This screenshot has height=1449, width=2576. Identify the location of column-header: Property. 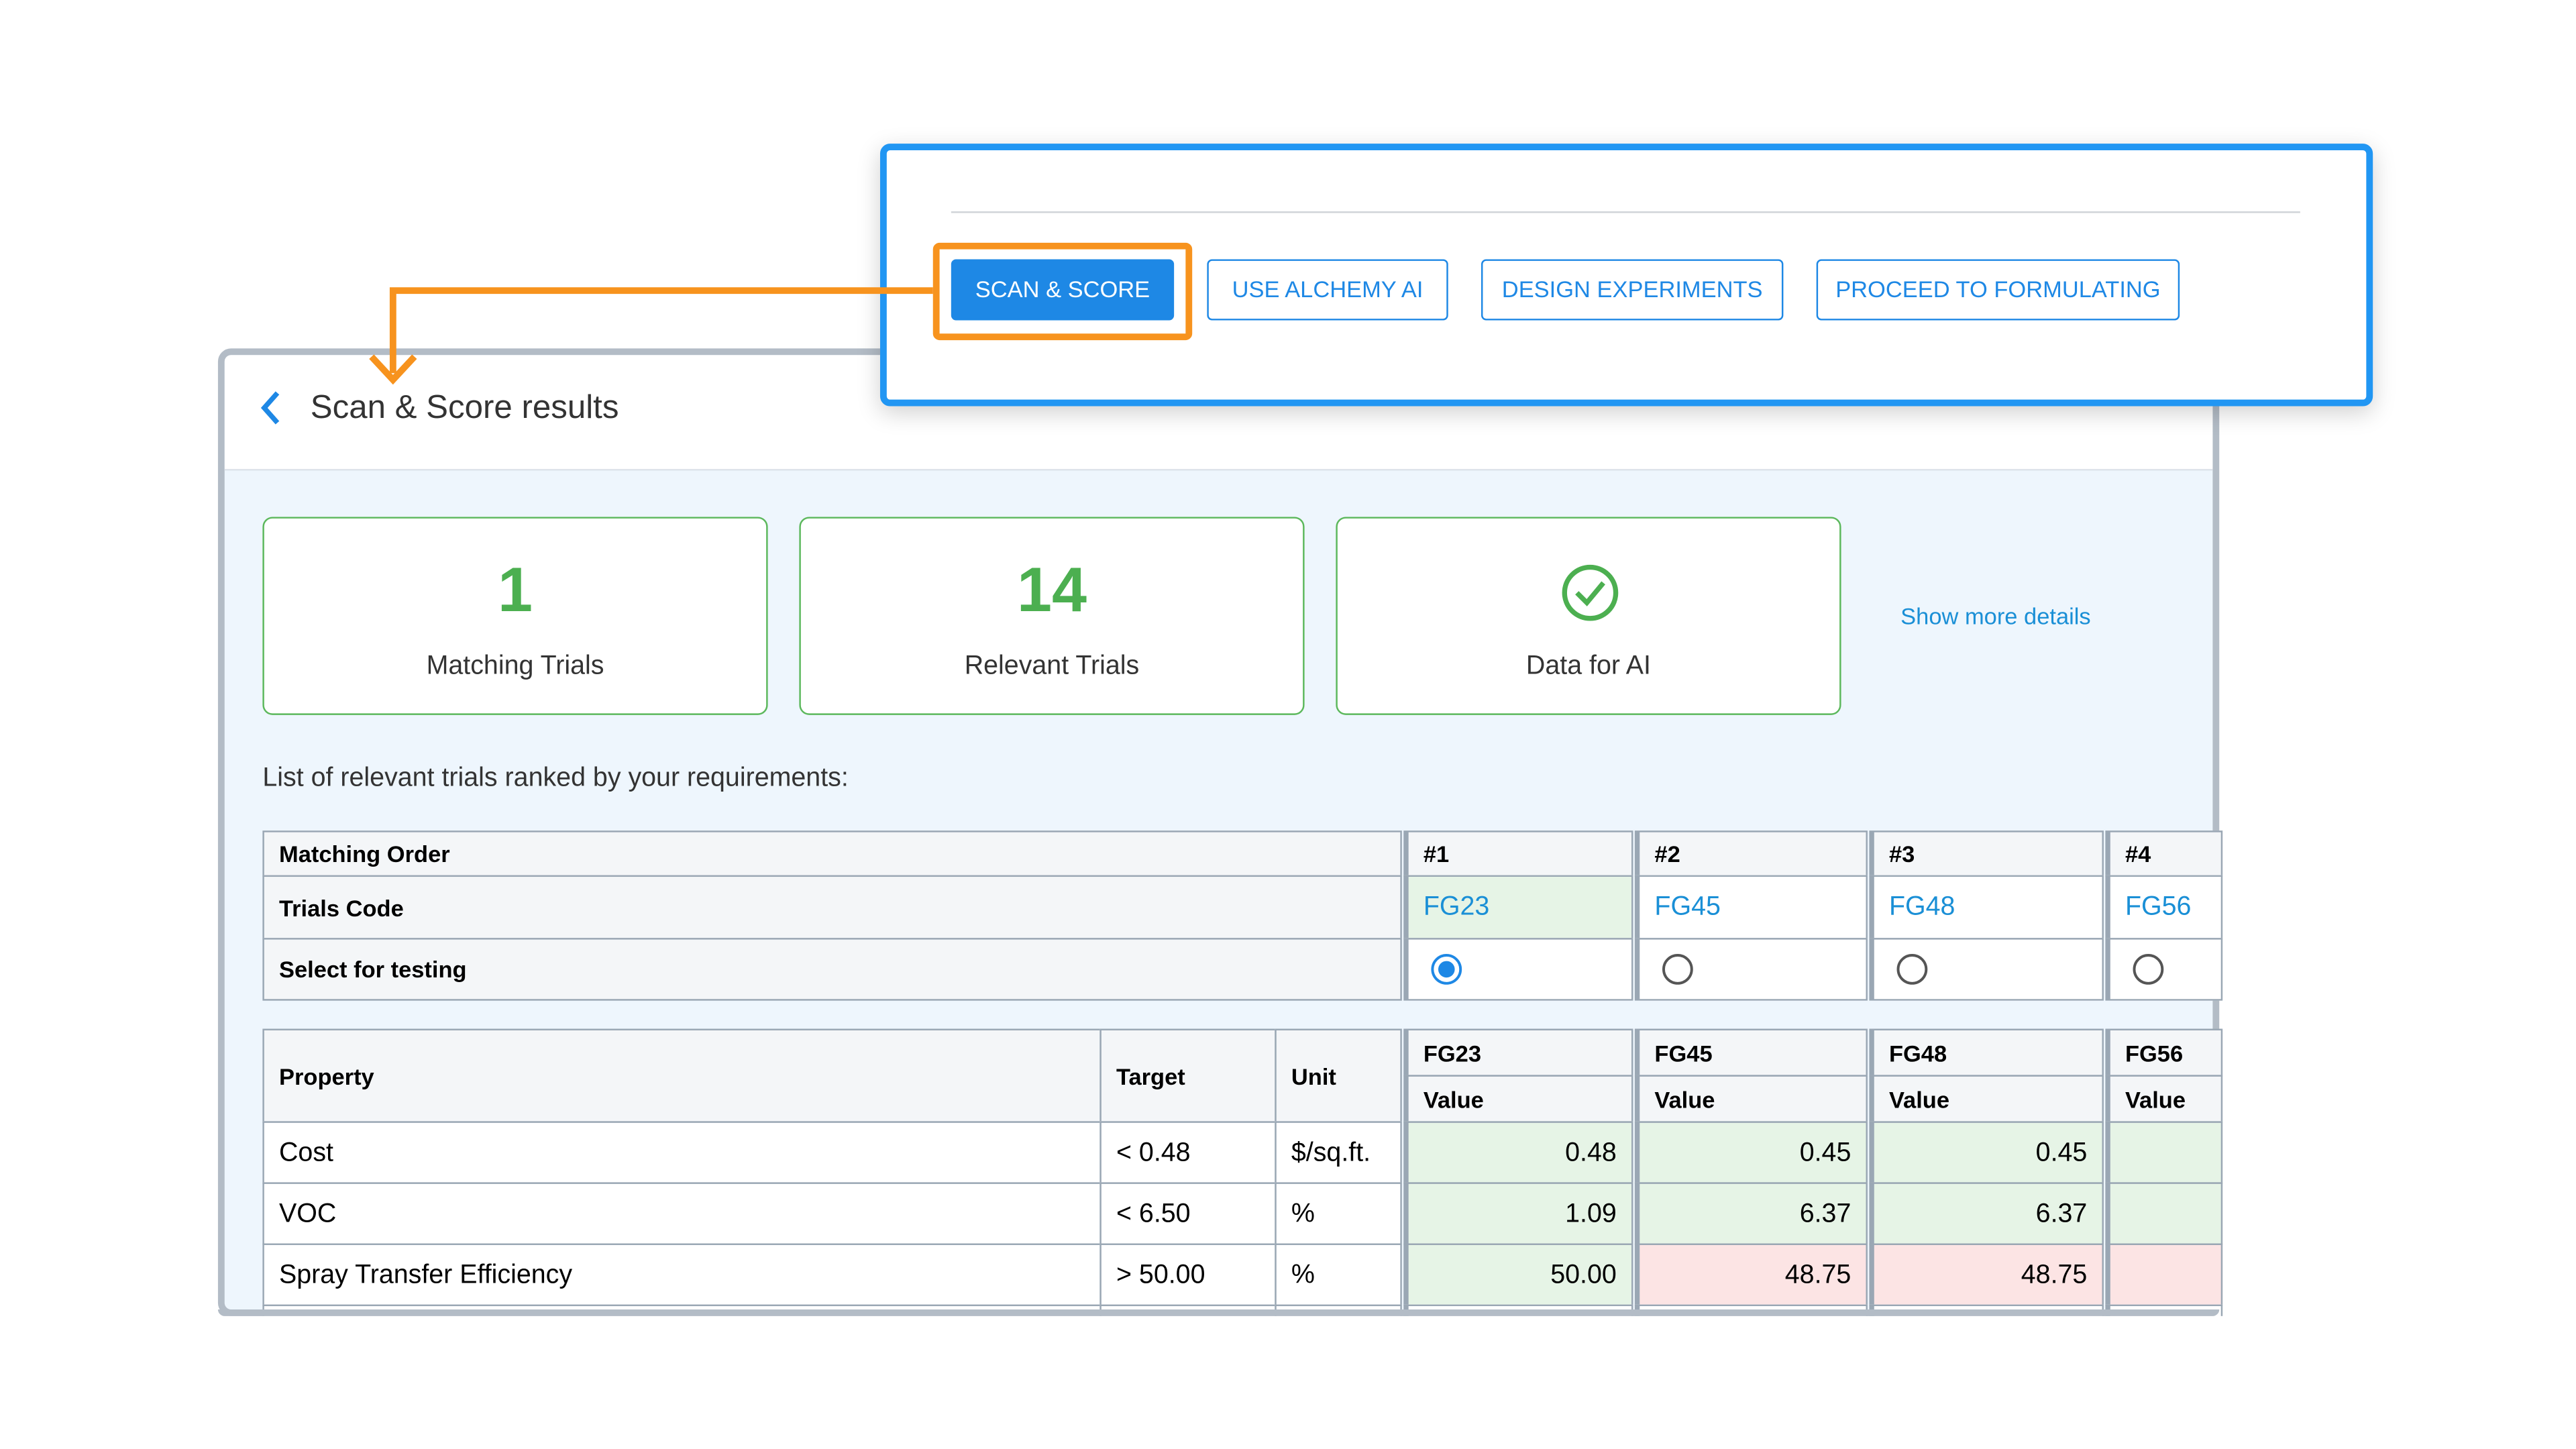
(682, 1075).